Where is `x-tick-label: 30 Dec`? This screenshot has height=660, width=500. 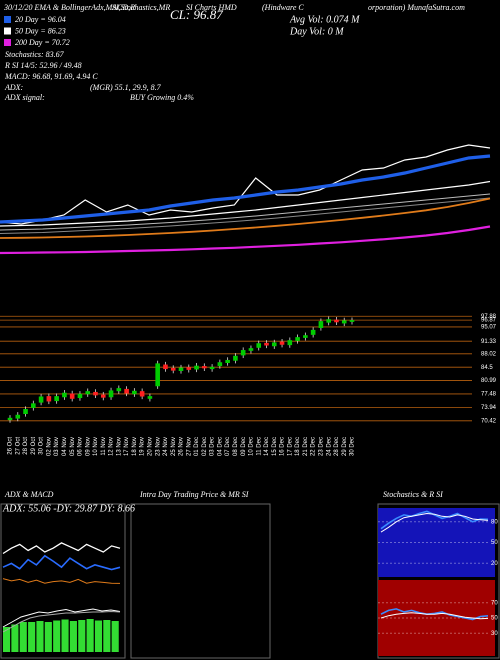 x-tick-label: 30 Dec is located at coordinates (353, 446).